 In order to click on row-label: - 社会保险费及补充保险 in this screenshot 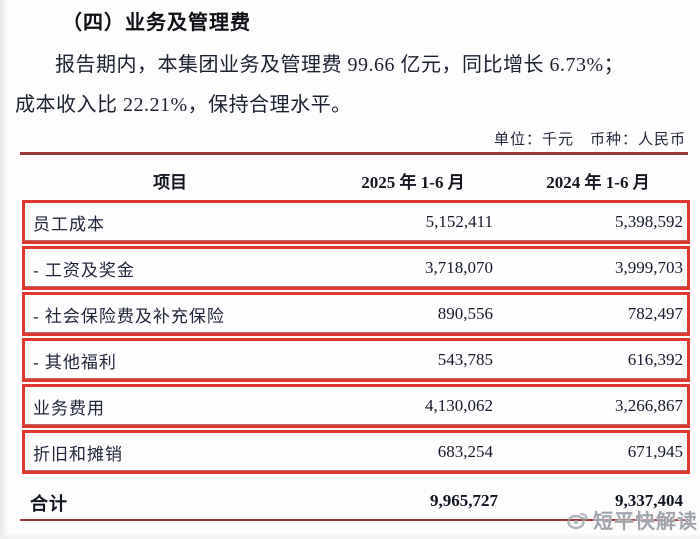, I will do `click(129, 316)`.